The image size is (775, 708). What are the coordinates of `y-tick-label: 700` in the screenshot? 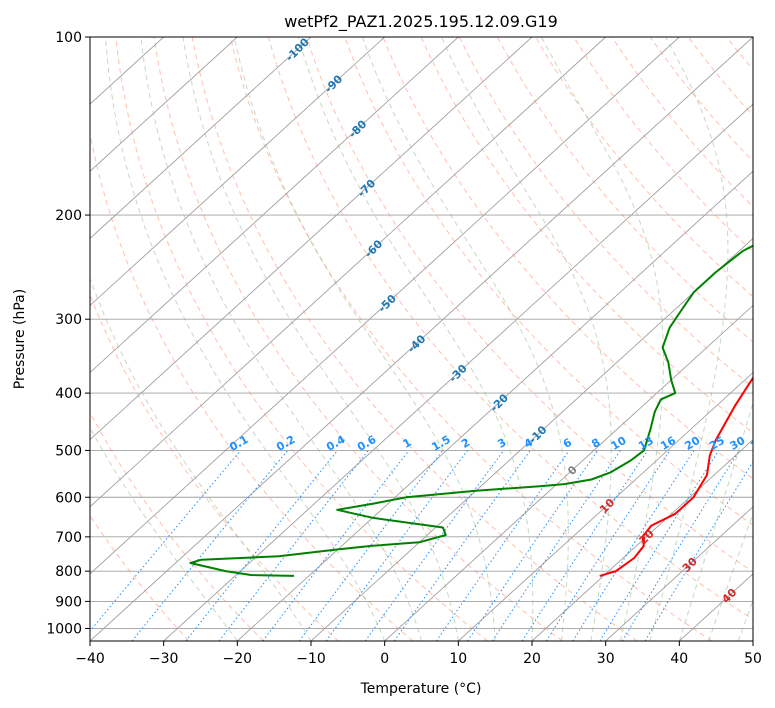 It's located at (68, 538).